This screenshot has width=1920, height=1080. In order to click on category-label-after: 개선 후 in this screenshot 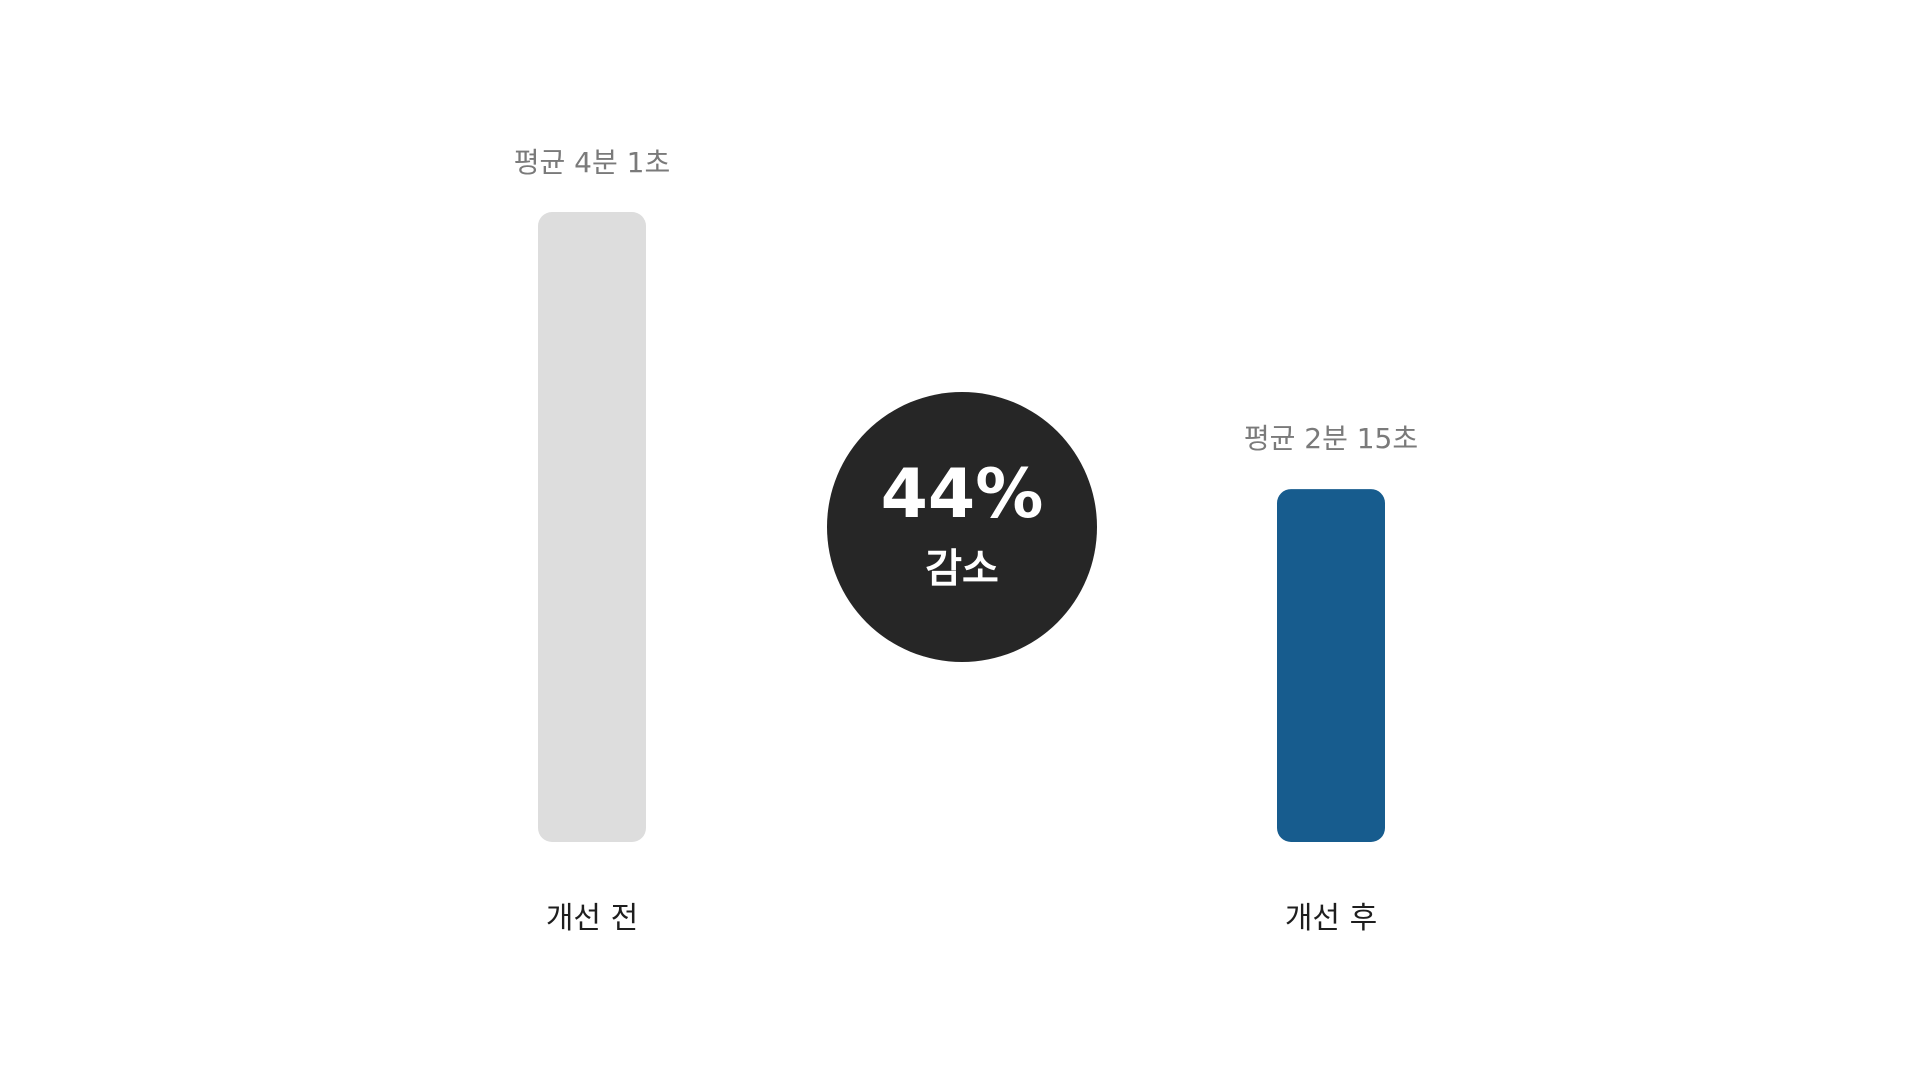, I will do `click(1331, 918)`.